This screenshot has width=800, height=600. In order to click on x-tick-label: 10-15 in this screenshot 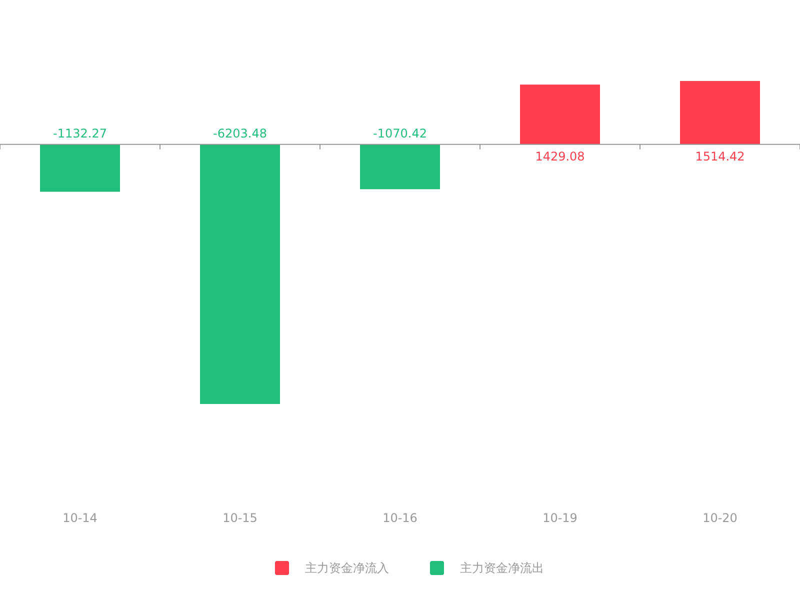, I will do `click(240, 518)`.